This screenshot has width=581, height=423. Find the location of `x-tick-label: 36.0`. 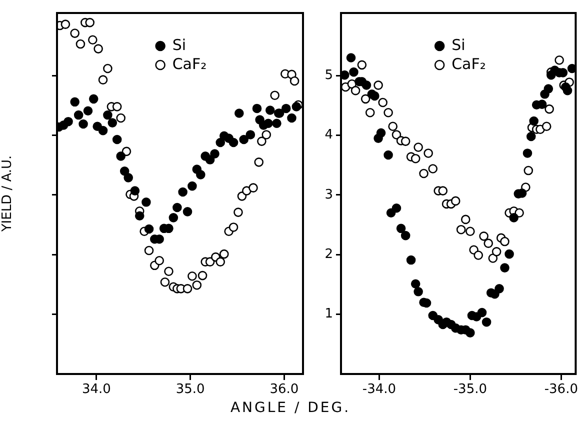

x-tick-label: 36.0 is located at coordinates (284, 390).